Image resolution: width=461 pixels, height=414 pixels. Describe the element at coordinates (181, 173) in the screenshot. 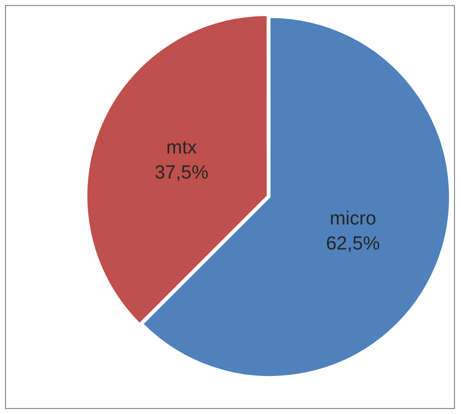

I see `data-label: 37,5%` at that location.